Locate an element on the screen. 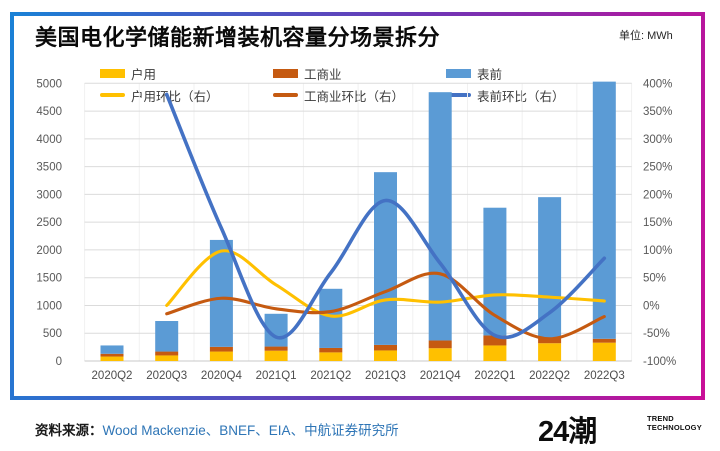 This screenshot has width=720, height=451. unit-label: 单位: MWh is located at coordinates (646, 36).